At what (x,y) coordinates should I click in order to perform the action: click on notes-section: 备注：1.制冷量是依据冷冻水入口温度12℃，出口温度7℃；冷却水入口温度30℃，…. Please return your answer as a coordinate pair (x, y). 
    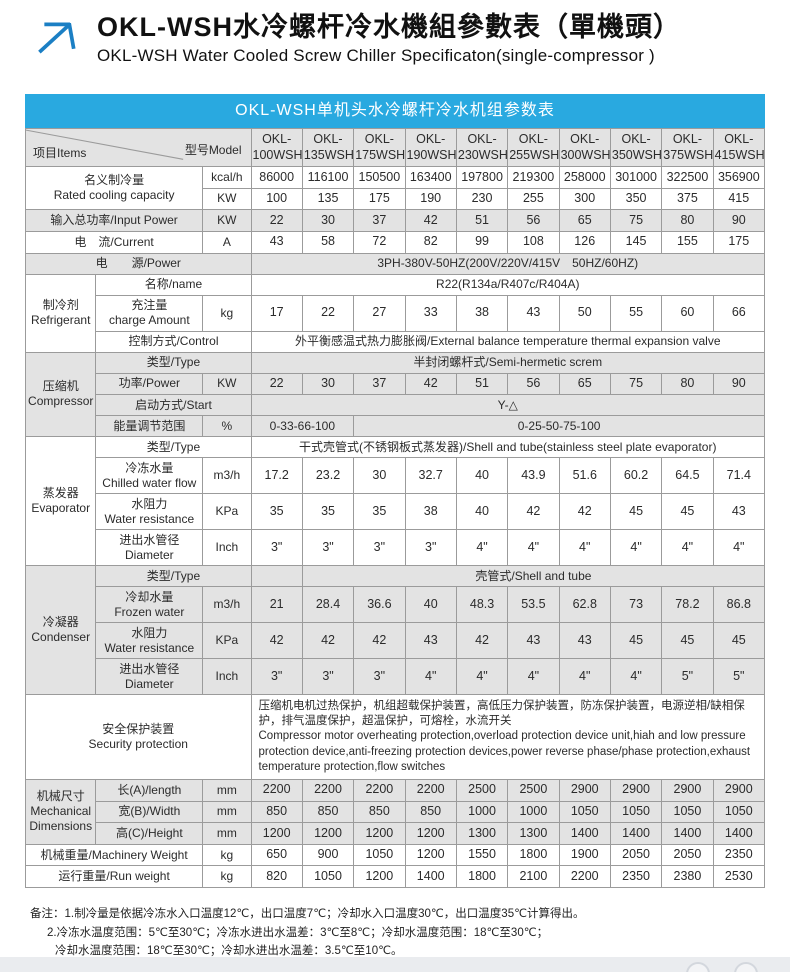
    Looking at the image, I should click on (410, 938).